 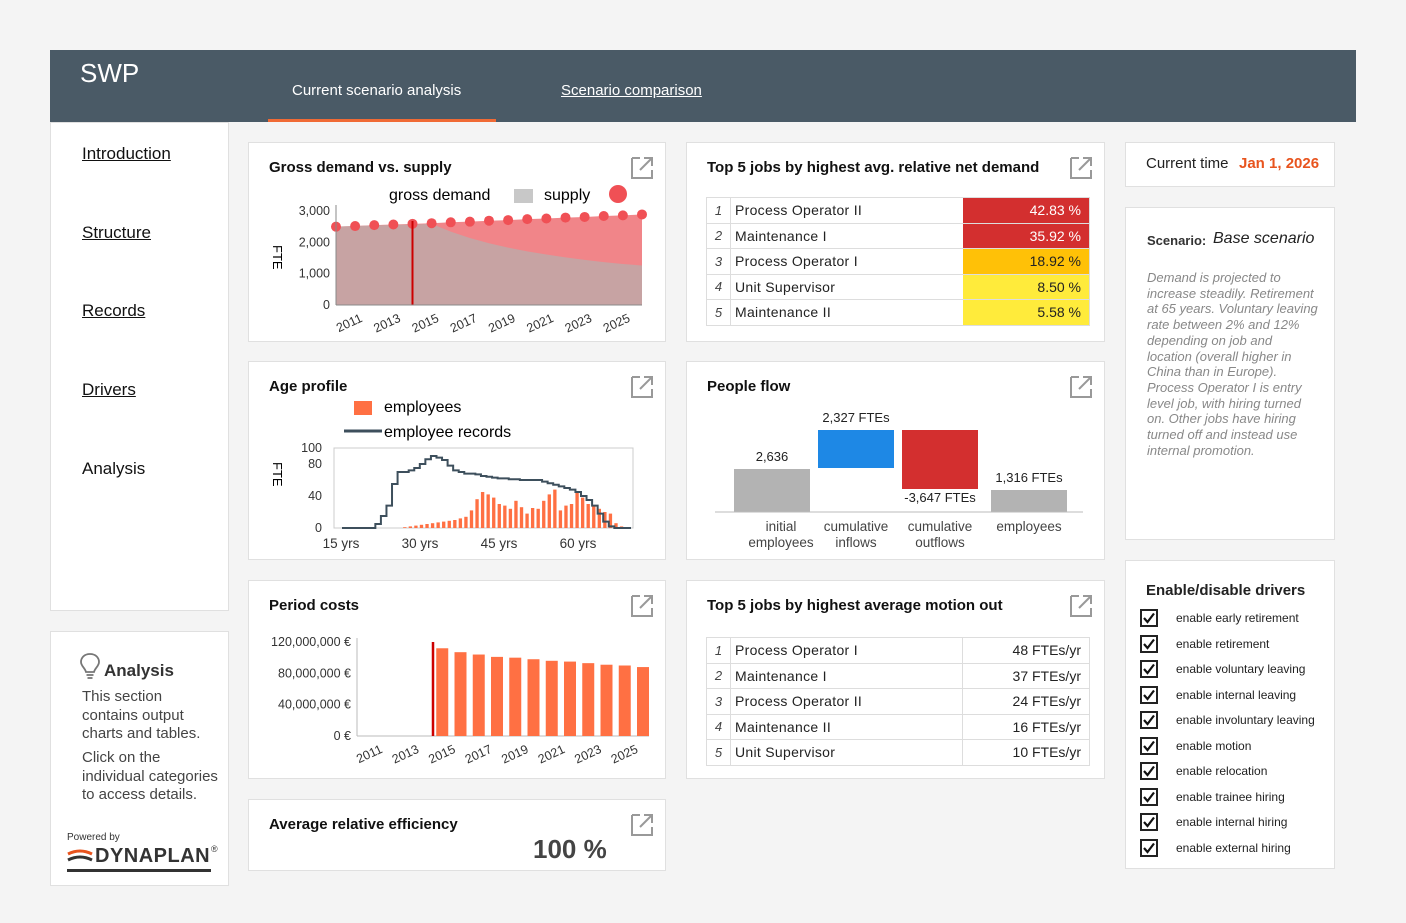 I want to click on driver-toggle: enable early retirement, so click(x=1219, y=618).